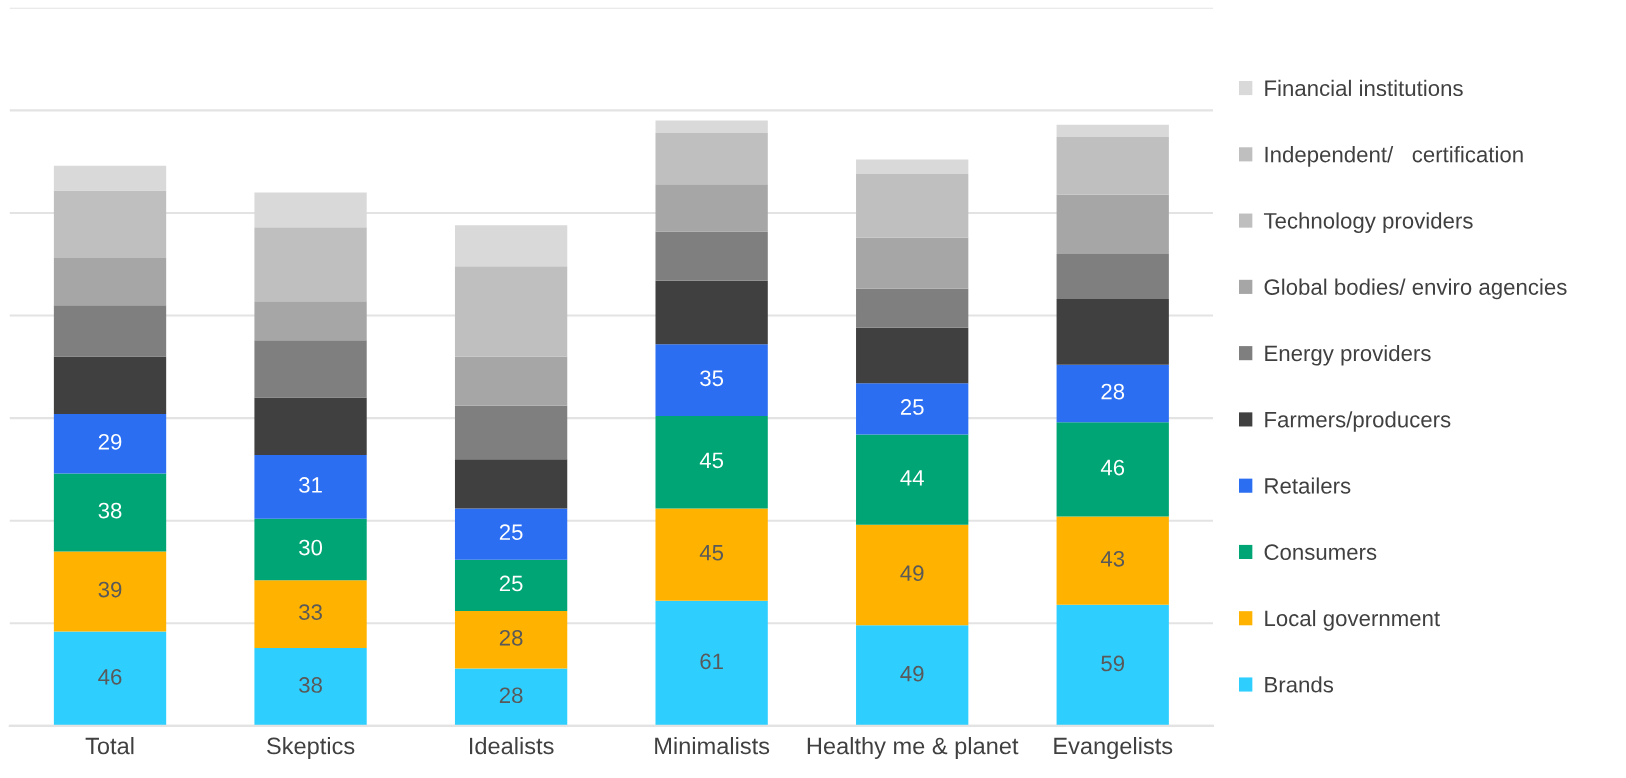 The width and height of the screenshot is (1626, 778). Describe the element at coordinates (1308, 485) in the screenshot. I see `legend-label: Retailers` at that location.